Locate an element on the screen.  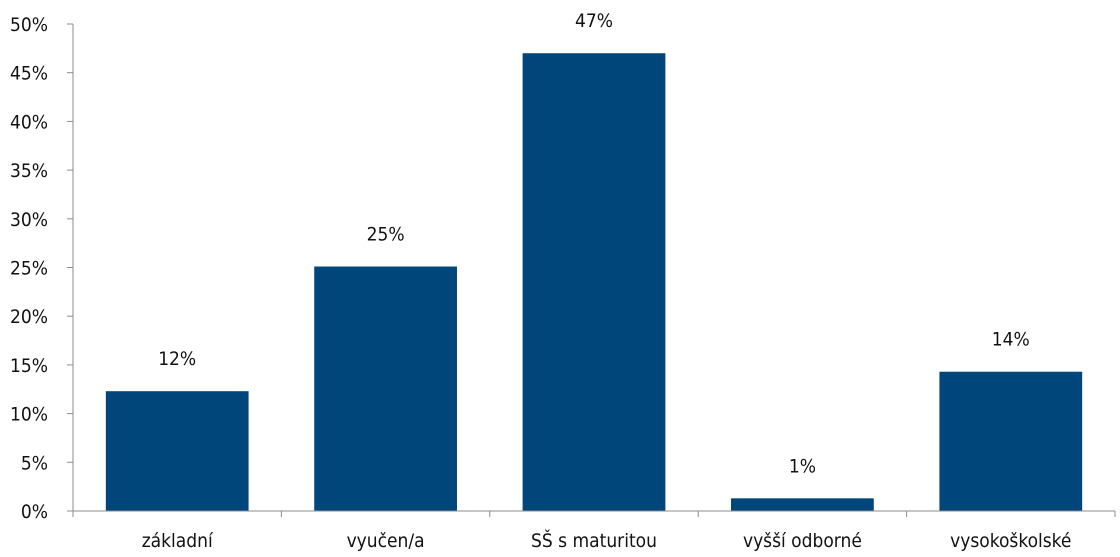
y-tick-label: 50% is located at coordinates (29, 25).